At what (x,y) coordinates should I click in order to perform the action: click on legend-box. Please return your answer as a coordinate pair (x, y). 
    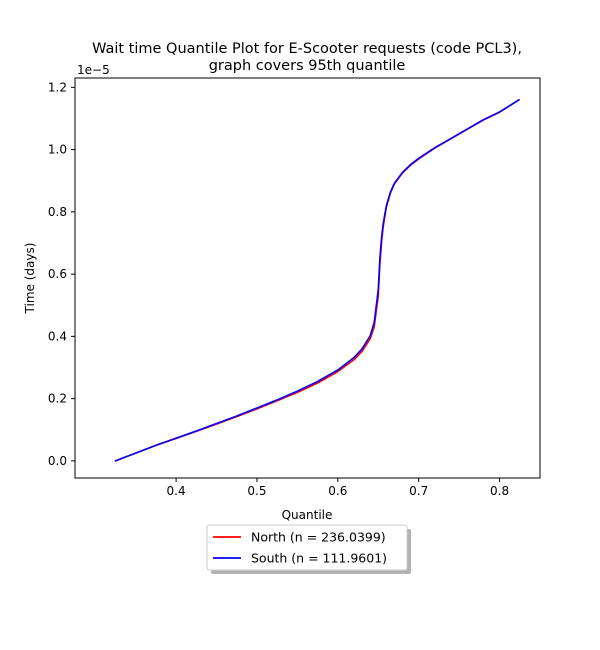
    Looking at the image, I should click on (307, 547).